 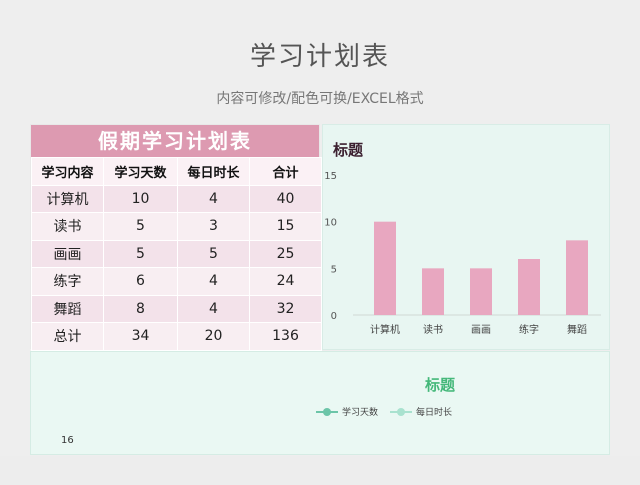 I want to click on line-chart-legend: 学习天数 每日时长, so click(x=390, y=411).